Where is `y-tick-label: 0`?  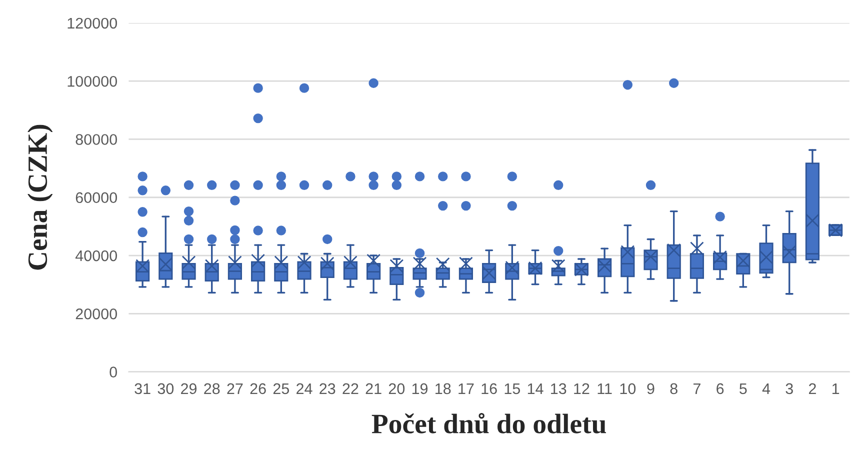
y-tick-label: 0 is located at coordinates (113, 372).